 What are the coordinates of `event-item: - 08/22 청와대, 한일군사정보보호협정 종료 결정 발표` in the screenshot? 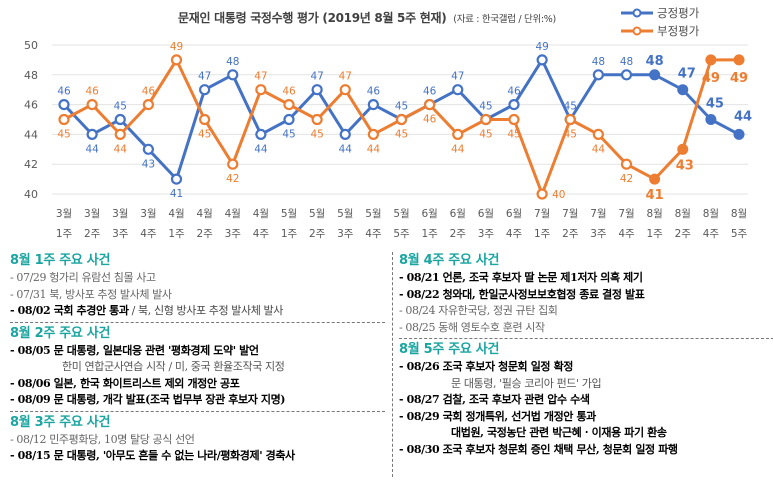 It's located at (522, 294).